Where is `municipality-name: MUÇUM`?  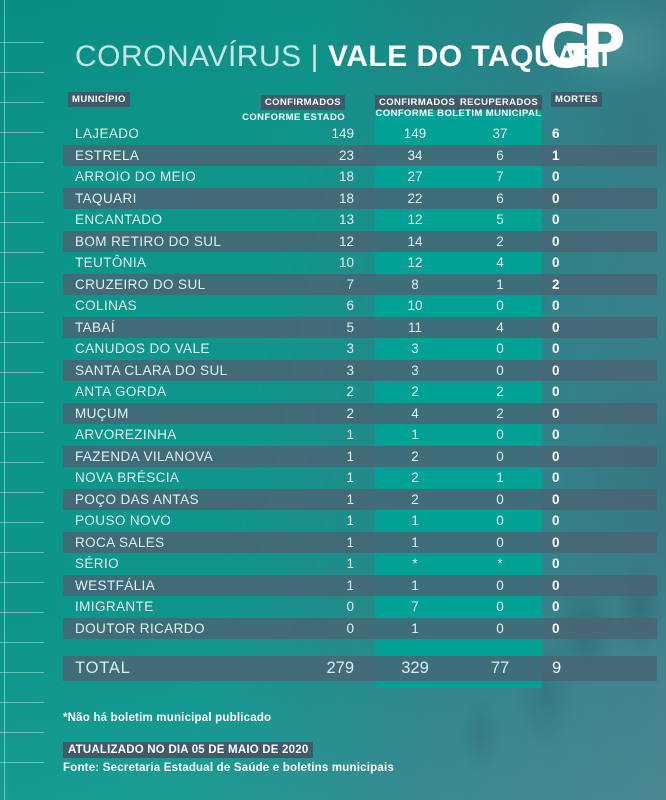 municipality-name: MUÇUM is located at coordinates (102, 413).